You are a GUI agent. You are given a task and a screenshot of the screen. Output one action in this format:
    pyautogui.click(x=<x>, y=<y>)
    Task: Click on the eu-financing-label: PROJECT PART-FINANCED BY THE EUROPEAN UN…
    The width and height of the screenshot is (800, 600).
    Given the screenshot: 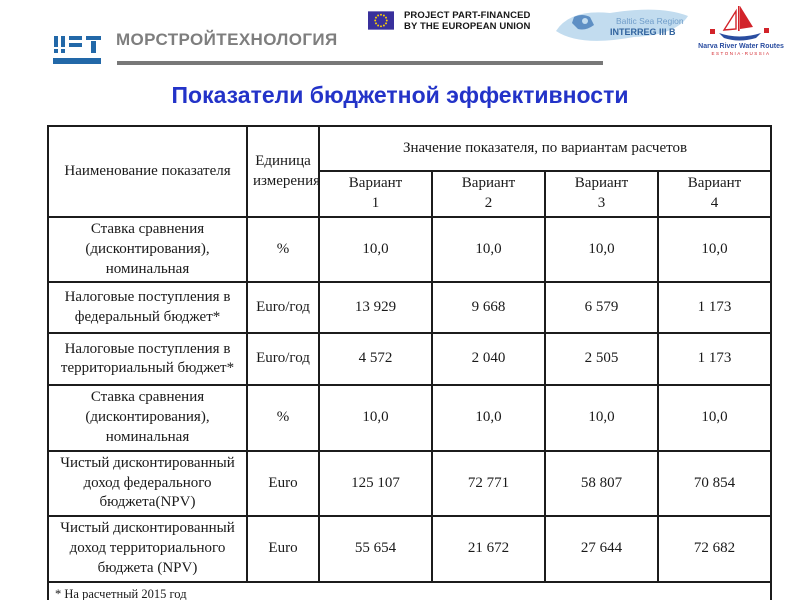 What is the action you would take?
    pyautogui.click(x=467, y=21)
    